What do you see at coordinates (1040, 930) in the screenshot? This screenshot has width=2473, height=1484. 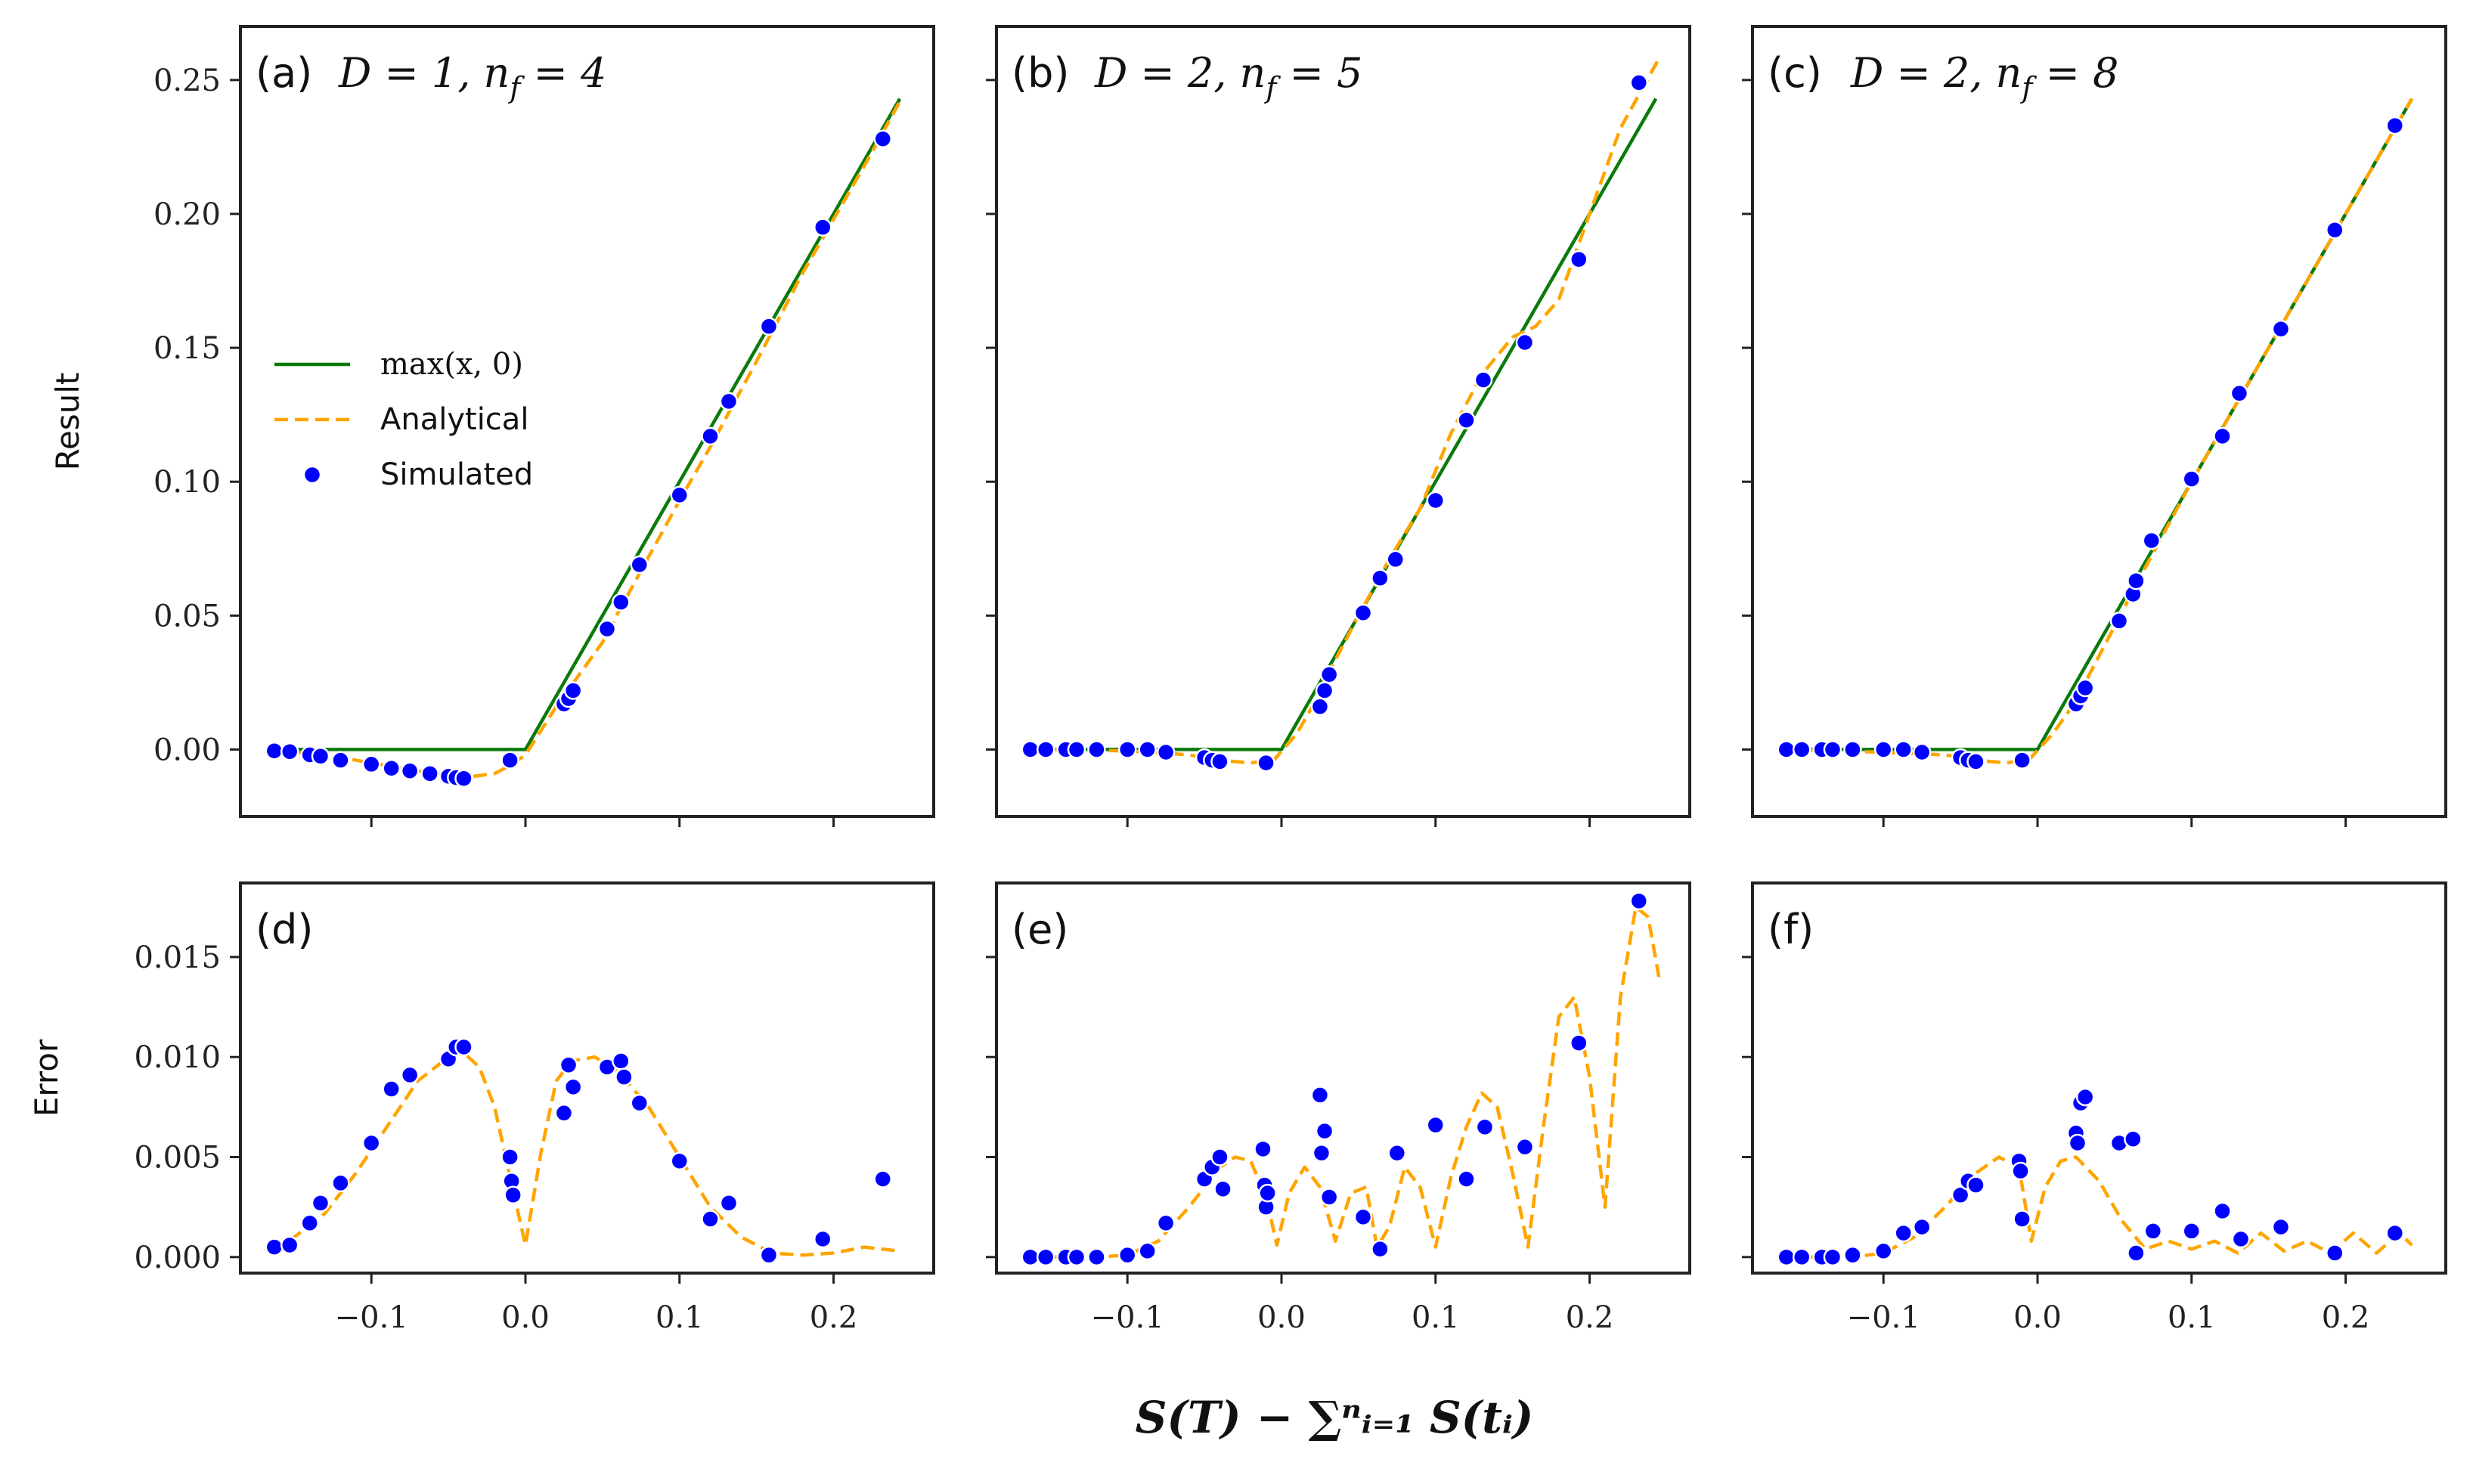 I see `panel-label: (e)` at bounding box center [1040, 930].